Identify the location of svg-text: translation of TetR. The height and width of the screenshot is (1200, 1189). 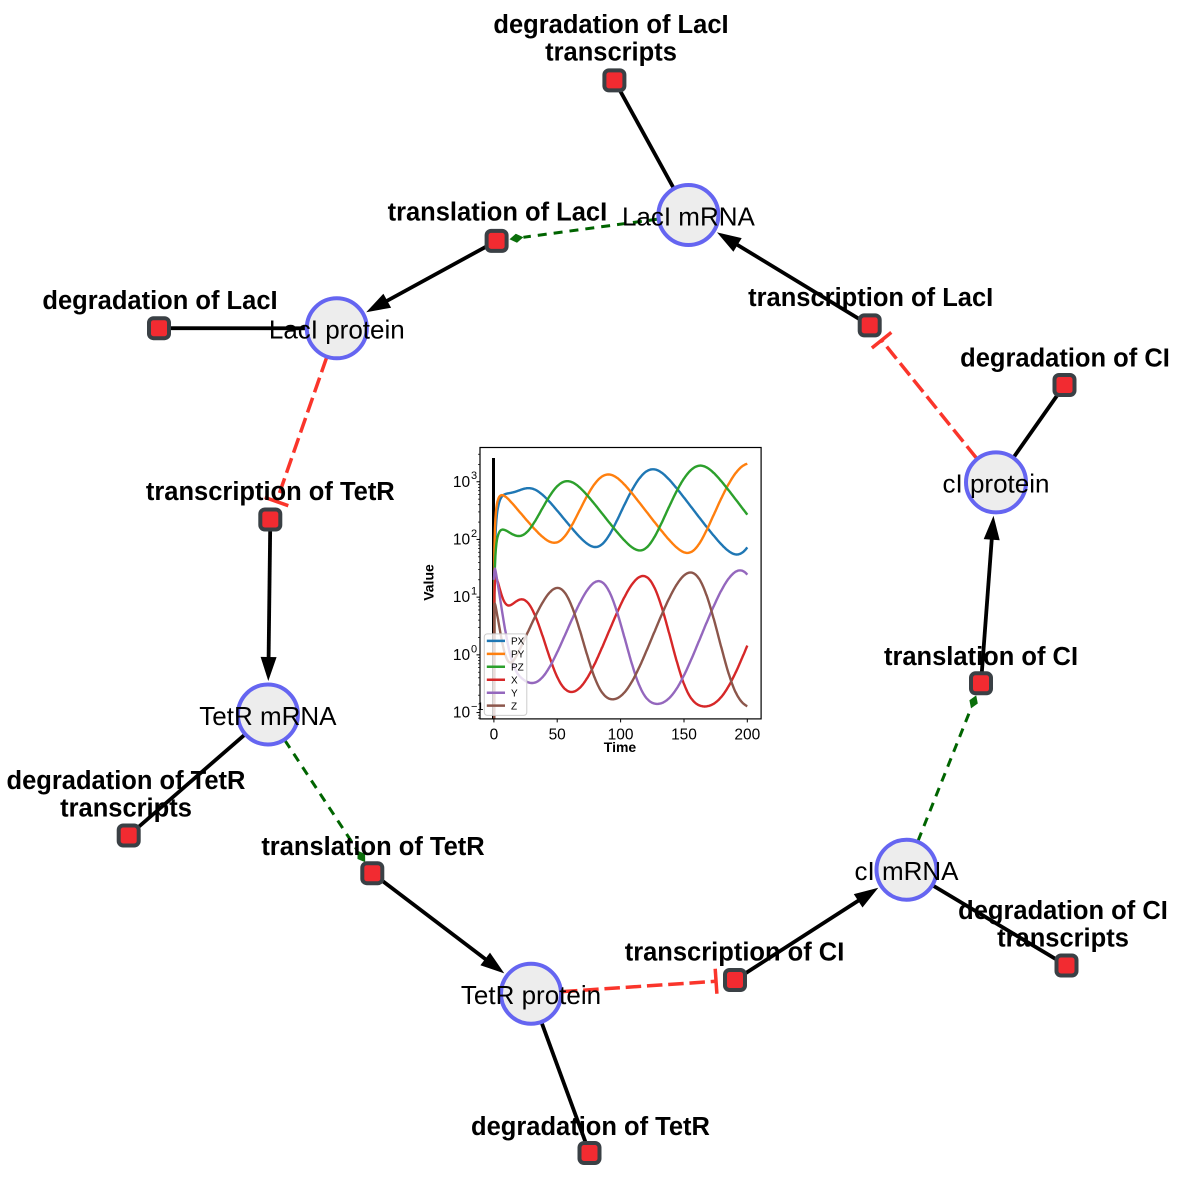
(372, 847).